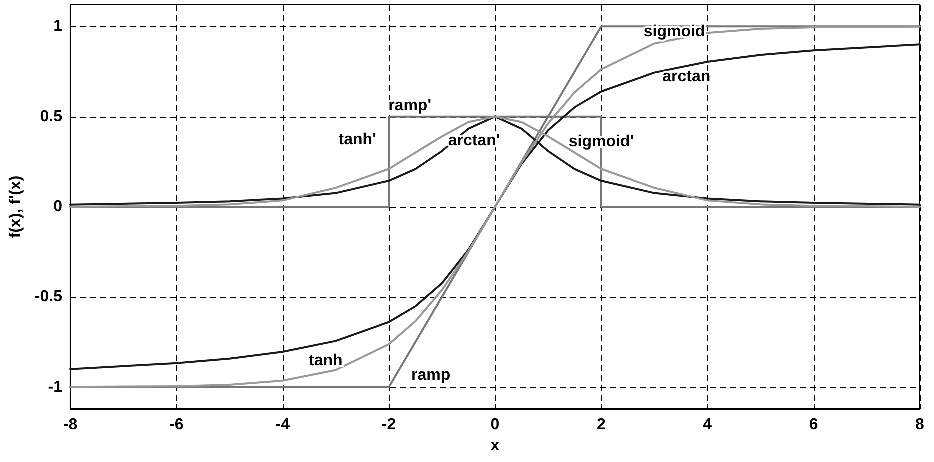  What do you see at coordinates (357, 139) in the screenshot?
I see `annotation: tanh'` at bounding box center [357, 139].